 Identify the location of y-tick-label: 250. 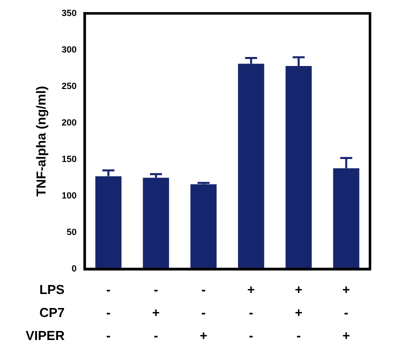
(69, 85).